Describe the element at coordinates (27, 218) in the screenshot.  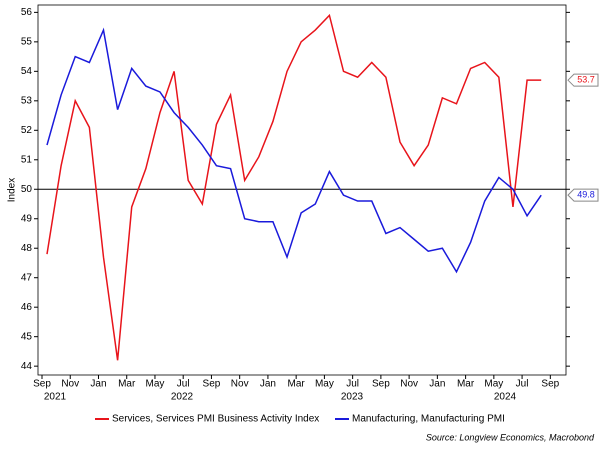
I see `y-tick-label: 49` at that location.